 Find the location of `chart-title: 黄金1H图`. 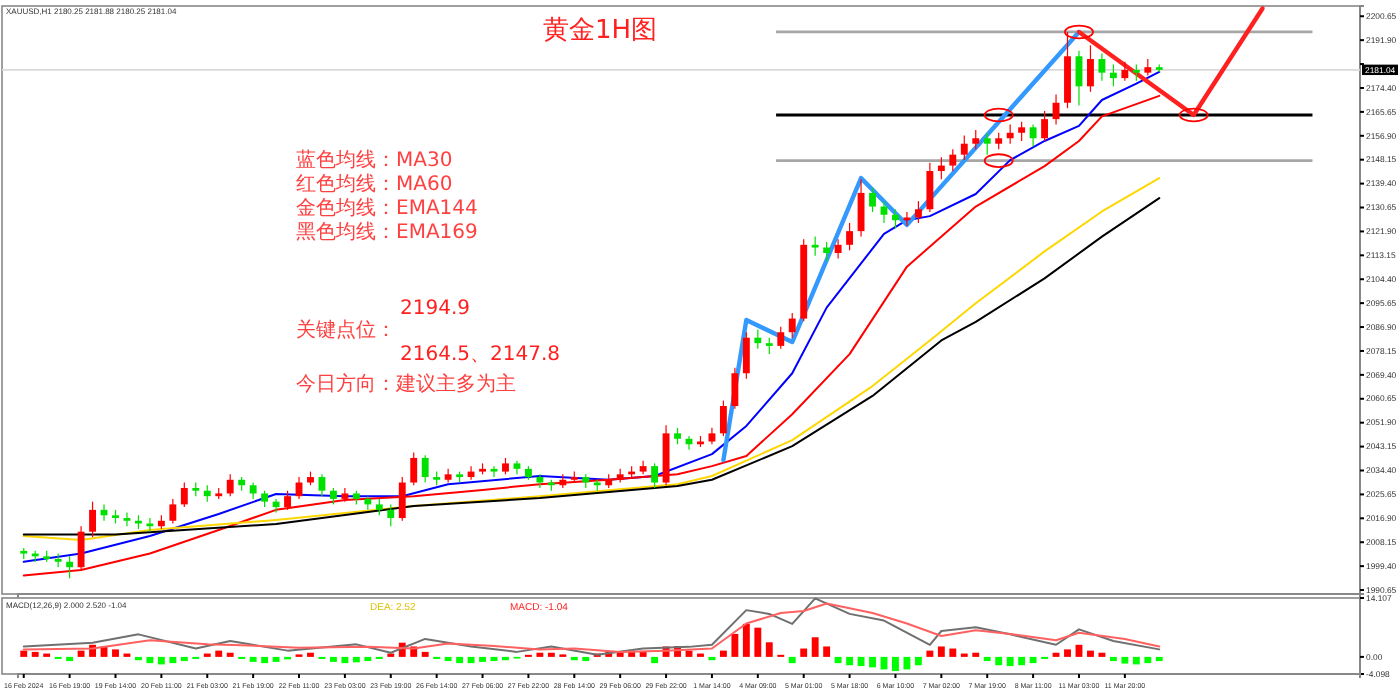

chart-title: 黄金1H图 is located at coordinates (600, 31).